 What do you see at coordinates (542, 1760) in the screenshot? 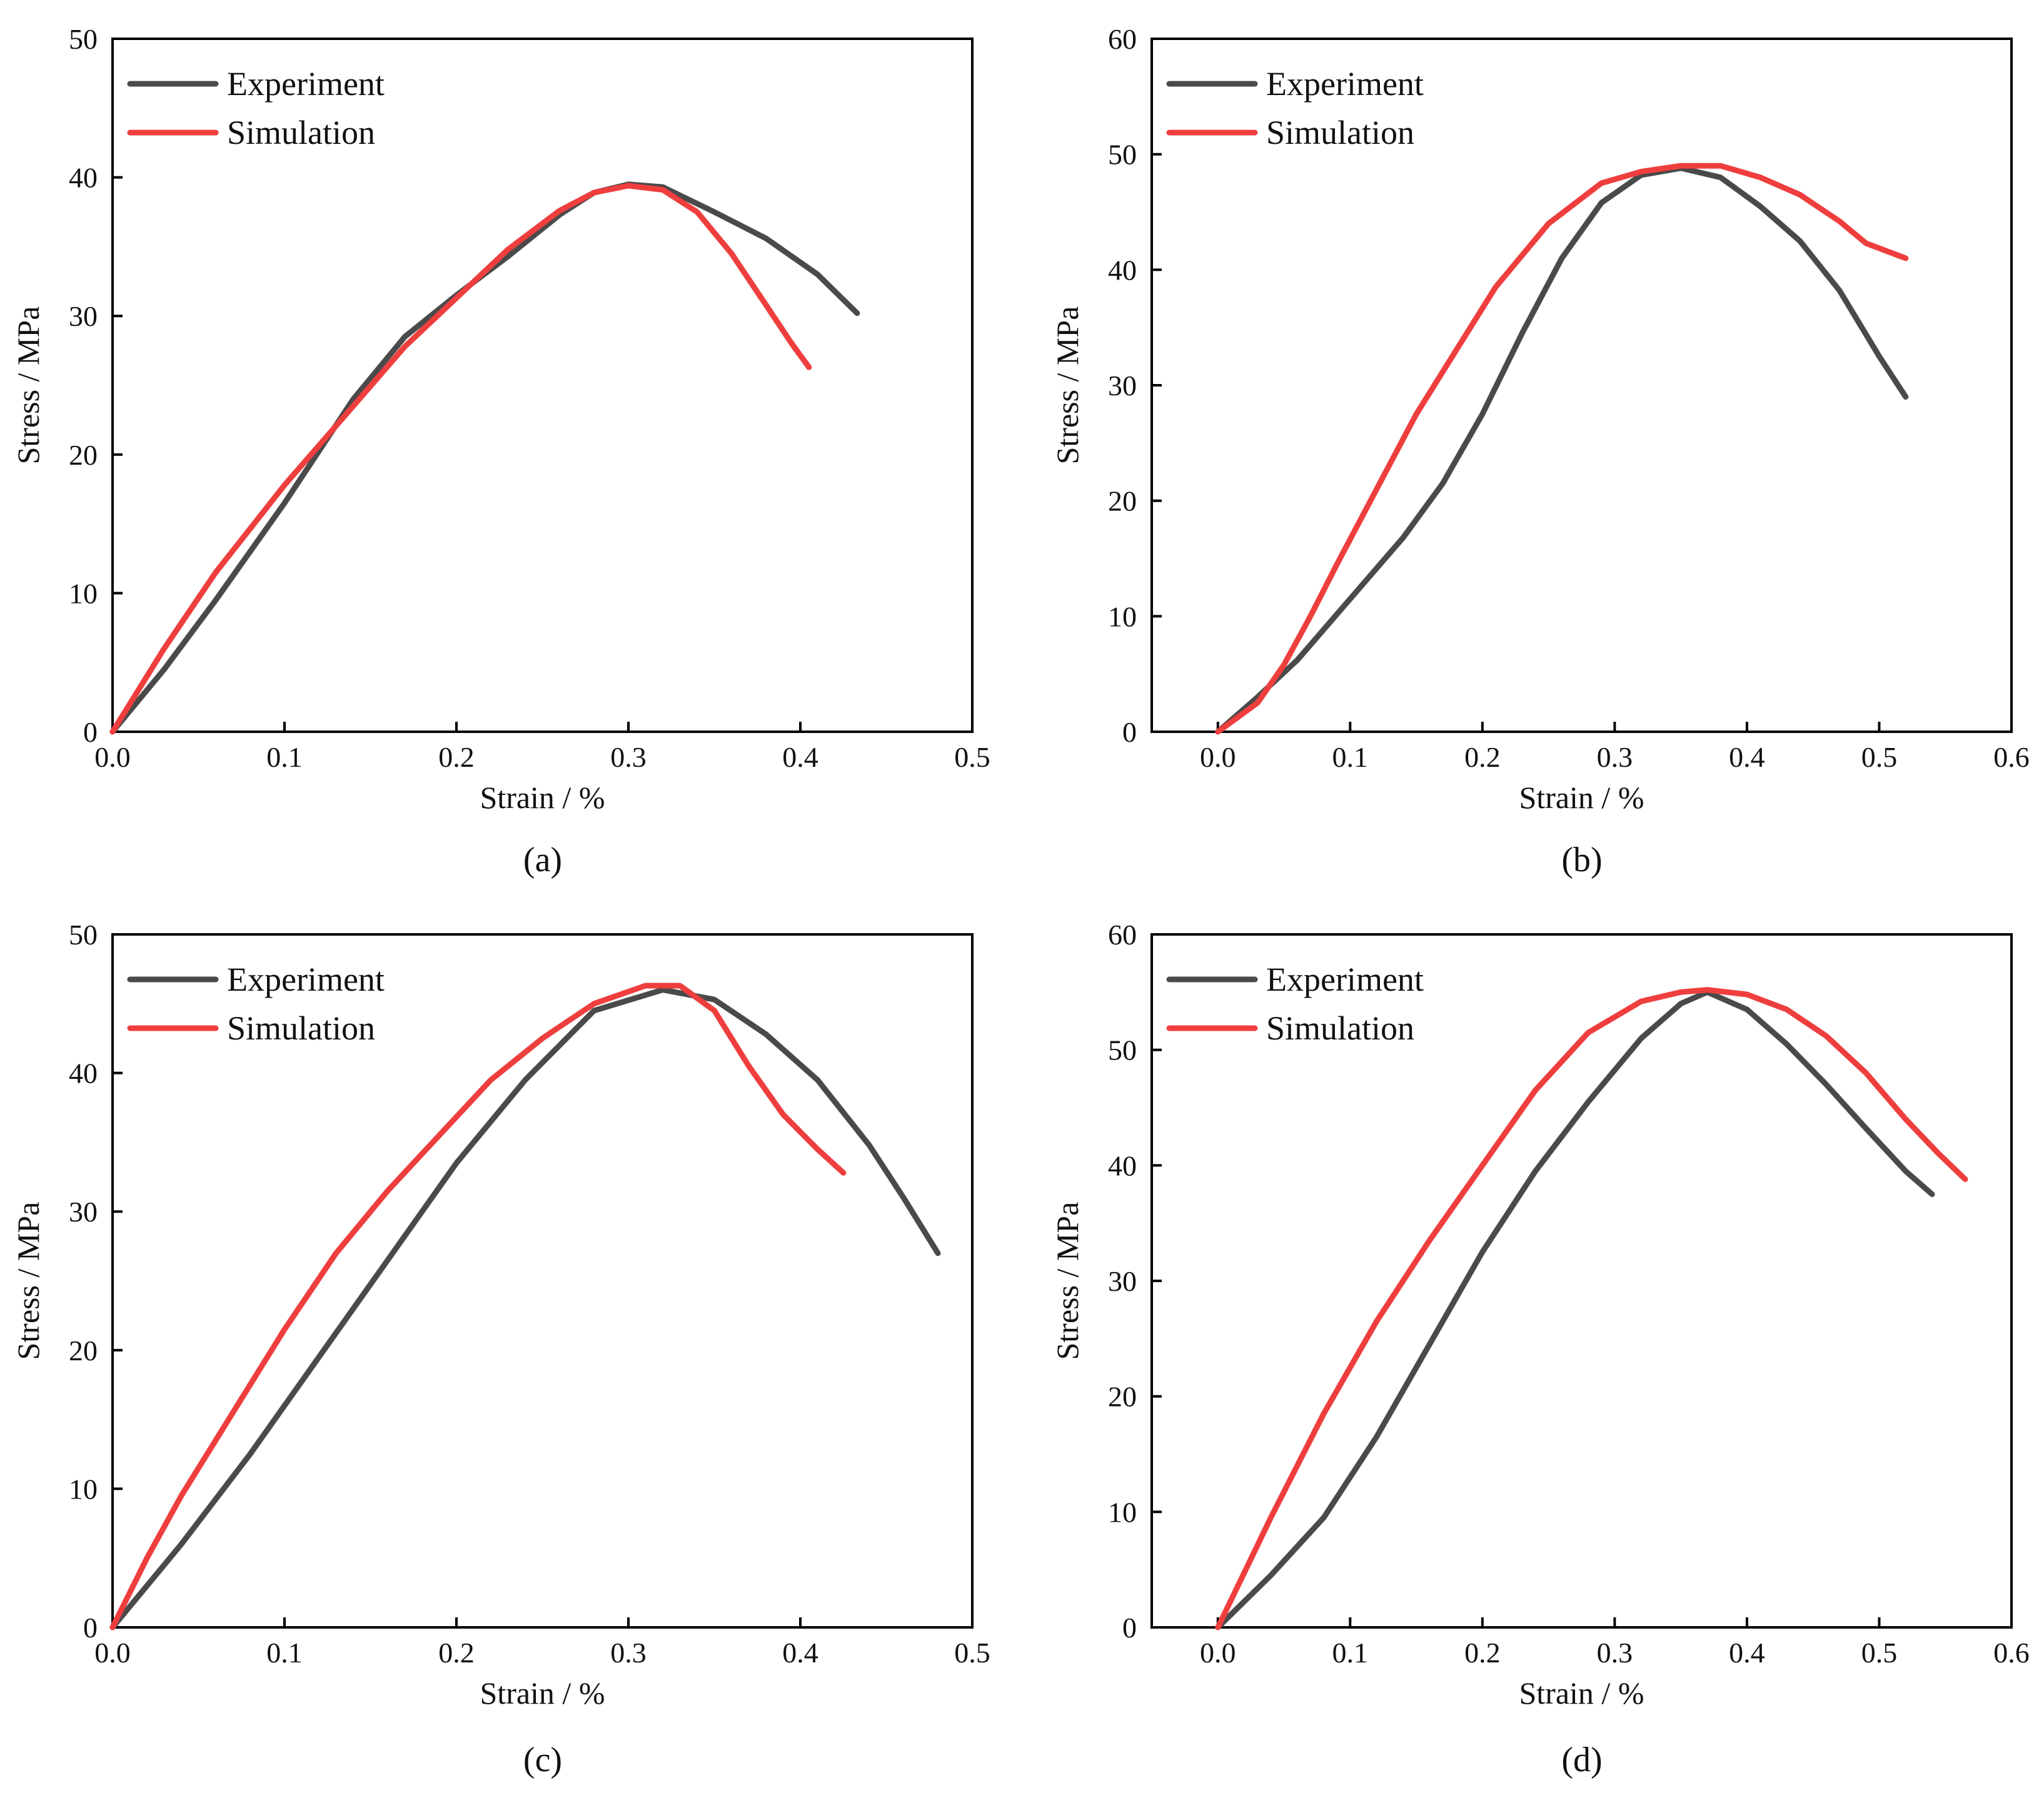
I see `panel-caption: (c)` at bounding box center [542, 1760].